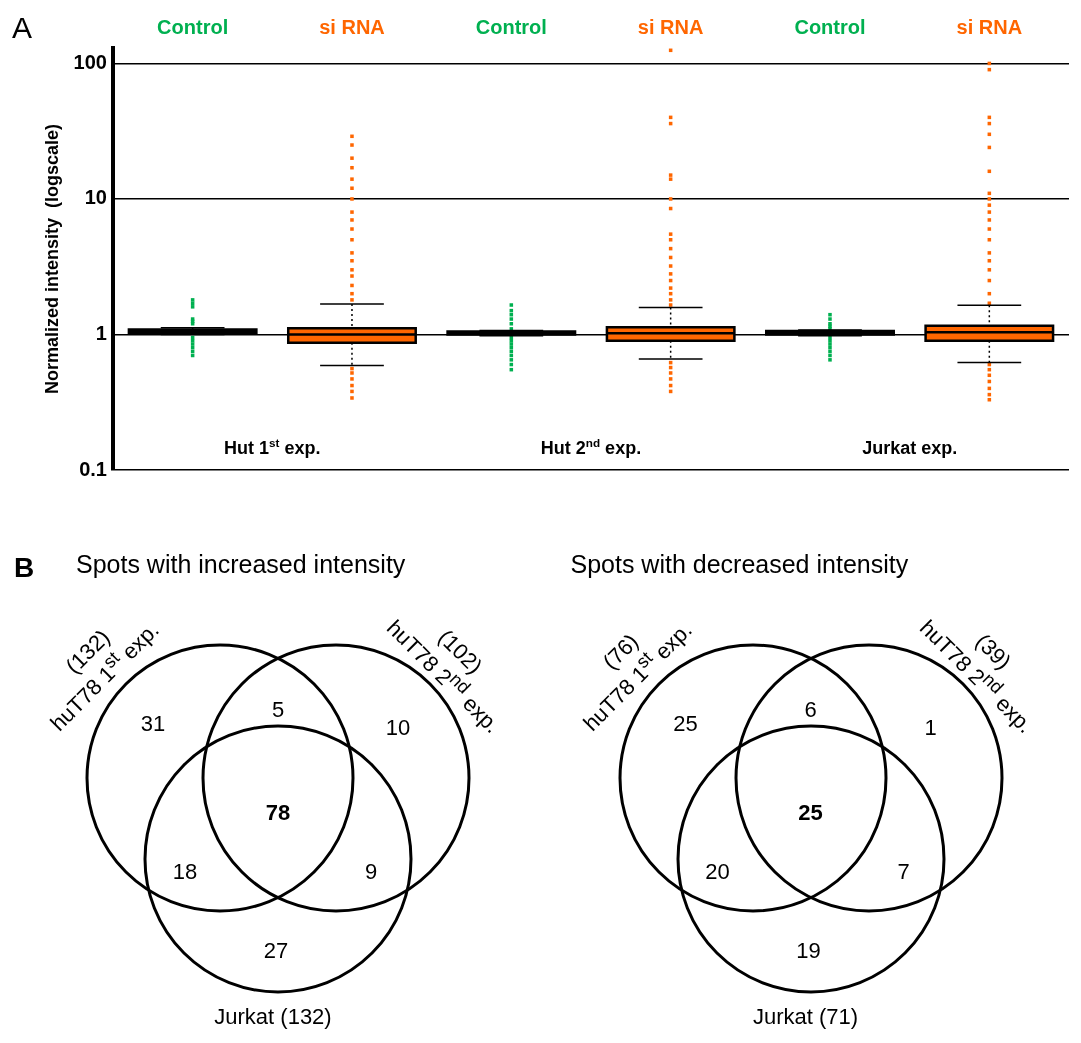 The height and width of the screenshot is (1043, 1081). I want to click on text: Spots with increased intensity, so click(241, 564).